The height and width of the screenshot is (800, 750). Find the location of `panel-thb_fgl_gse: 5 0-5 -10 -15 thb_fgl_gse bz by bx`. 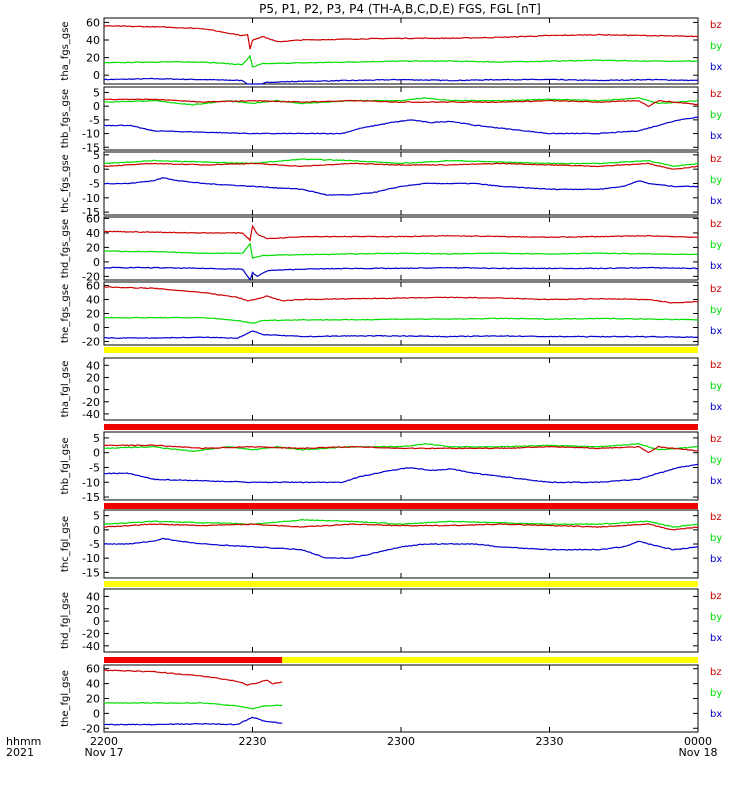

panel-thb_fgl_gse: 5 0-5 -10 -15 thb_fgl_gse bz by bx is located at coordinates (391, 467).